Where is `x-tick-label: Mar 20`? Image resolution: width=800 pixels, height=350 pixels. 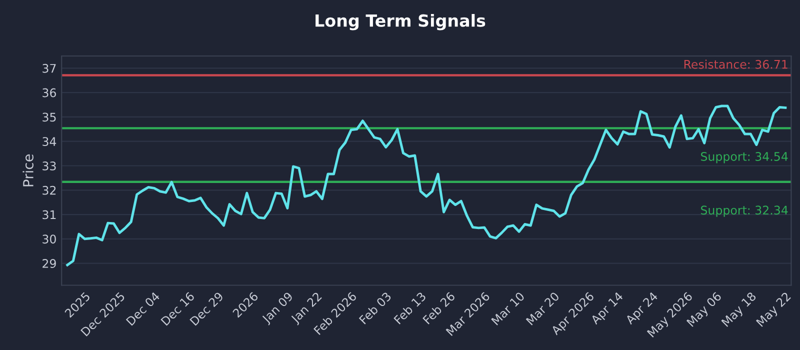
x-tick-label: Mar 20 is located at coordinates (543, 309).